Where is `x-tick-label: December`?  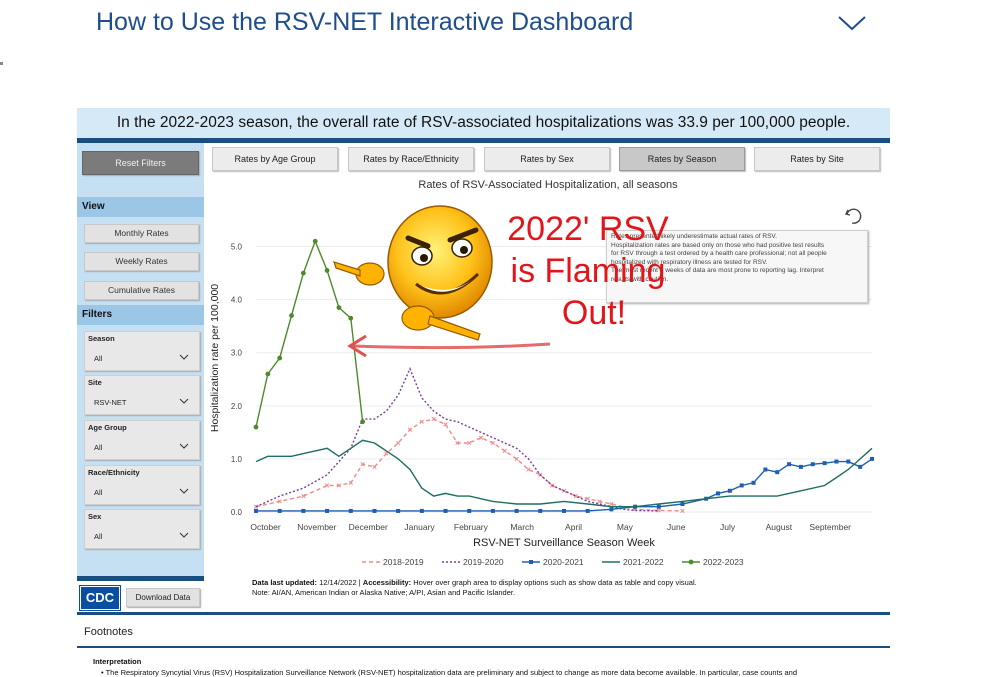
x-tick-label: December is located at coordinates (368, 527).